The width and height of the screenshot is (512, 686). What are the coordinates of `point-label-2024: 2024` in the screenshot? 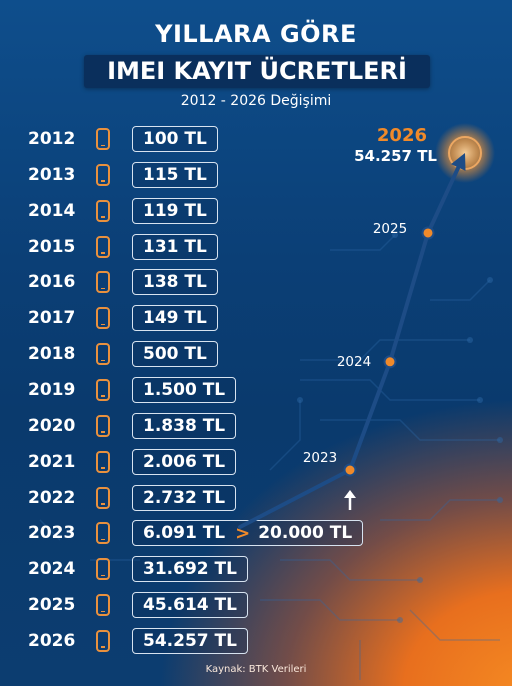 It's located at (354, 362).